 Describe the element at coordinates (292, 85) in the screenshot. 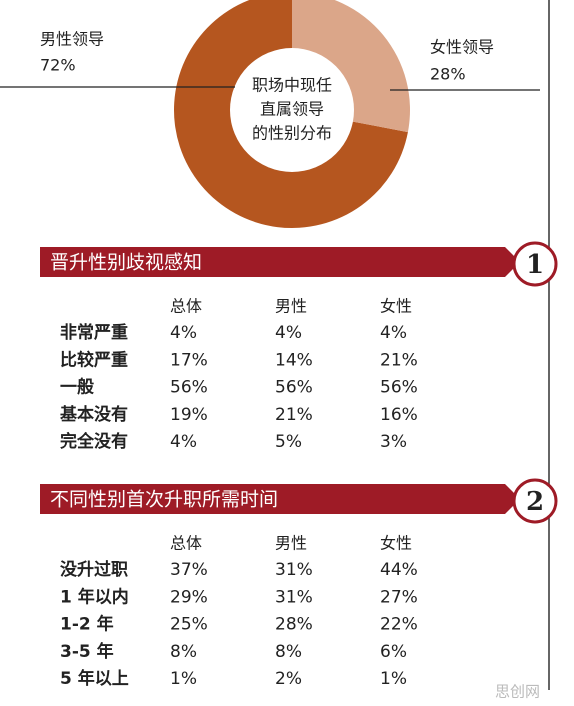

I see `center-title: 职场中现任` at that location.